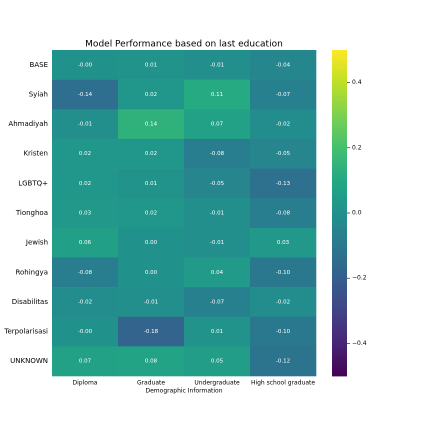 This screenshot has width=423, height=423. What do you see at coordinates (357, 213) in the screenshot?
I see `colorbar-tick-label: 0.0` at bounding box center [357, 213].